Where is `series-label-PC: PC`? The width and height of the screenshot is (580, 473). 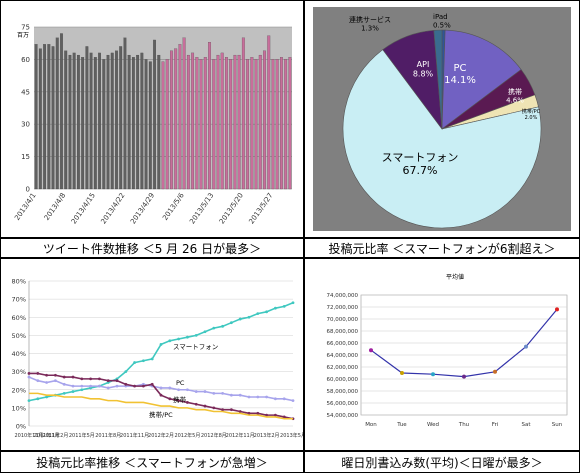
series-label-PC: PC is located at coordinates (180, 383).